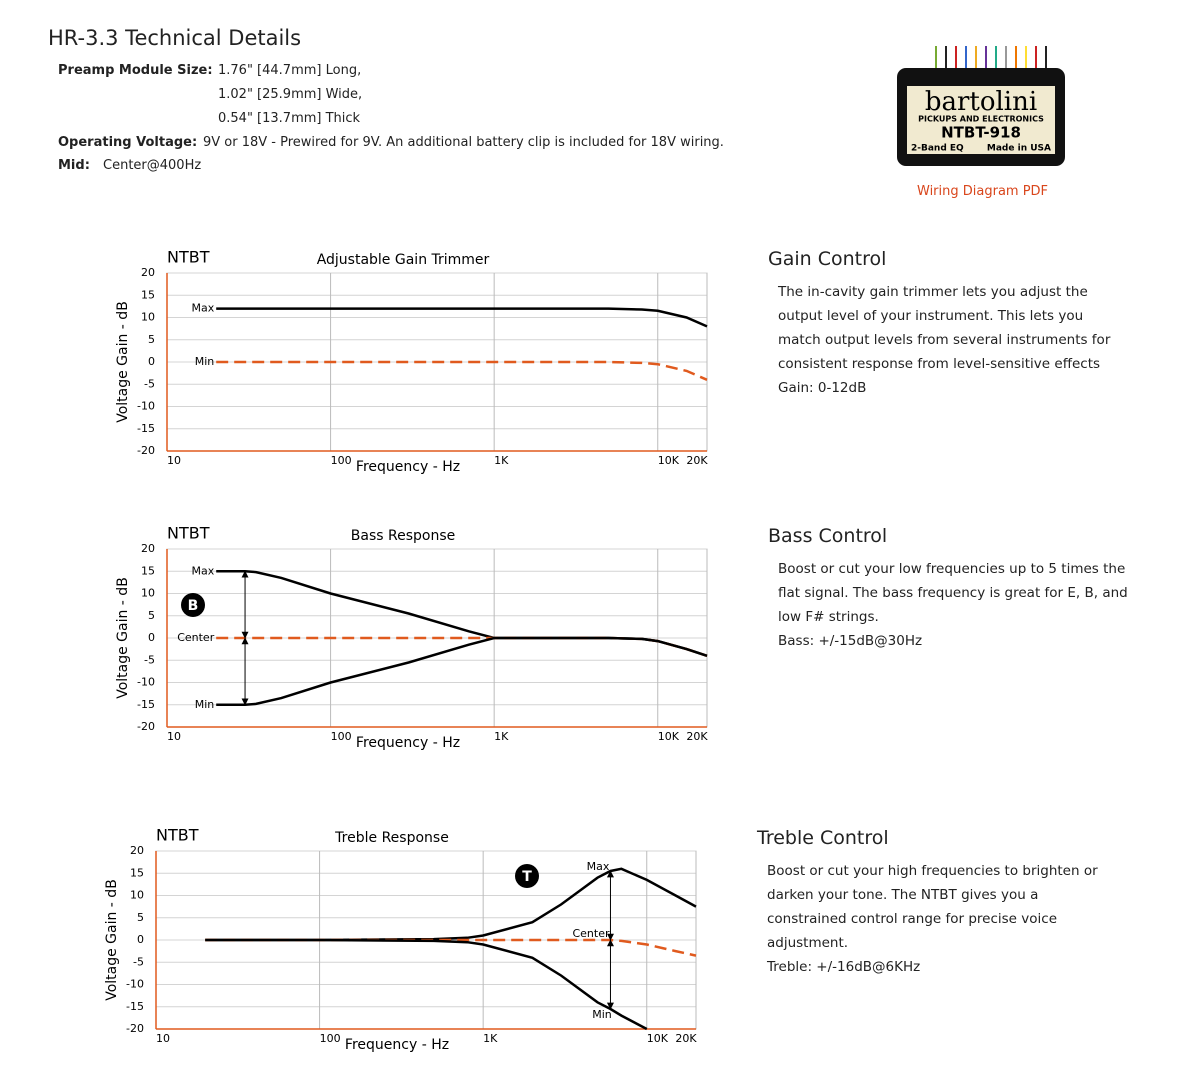 This screenshot has width=1190, height=1079. I want to click on product-origin: Made in USA, so click(1019, 149).